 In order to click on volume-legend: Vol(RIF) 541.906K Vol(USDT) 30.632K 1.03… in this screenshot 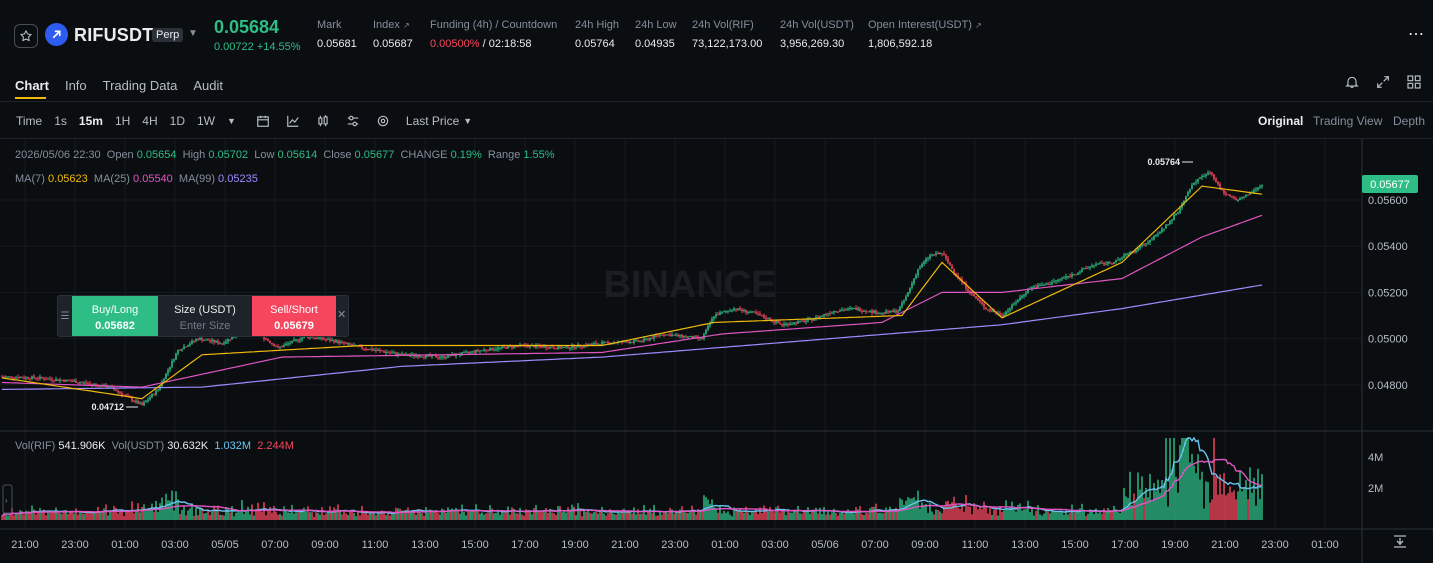, I will do `click(154, 446)`.